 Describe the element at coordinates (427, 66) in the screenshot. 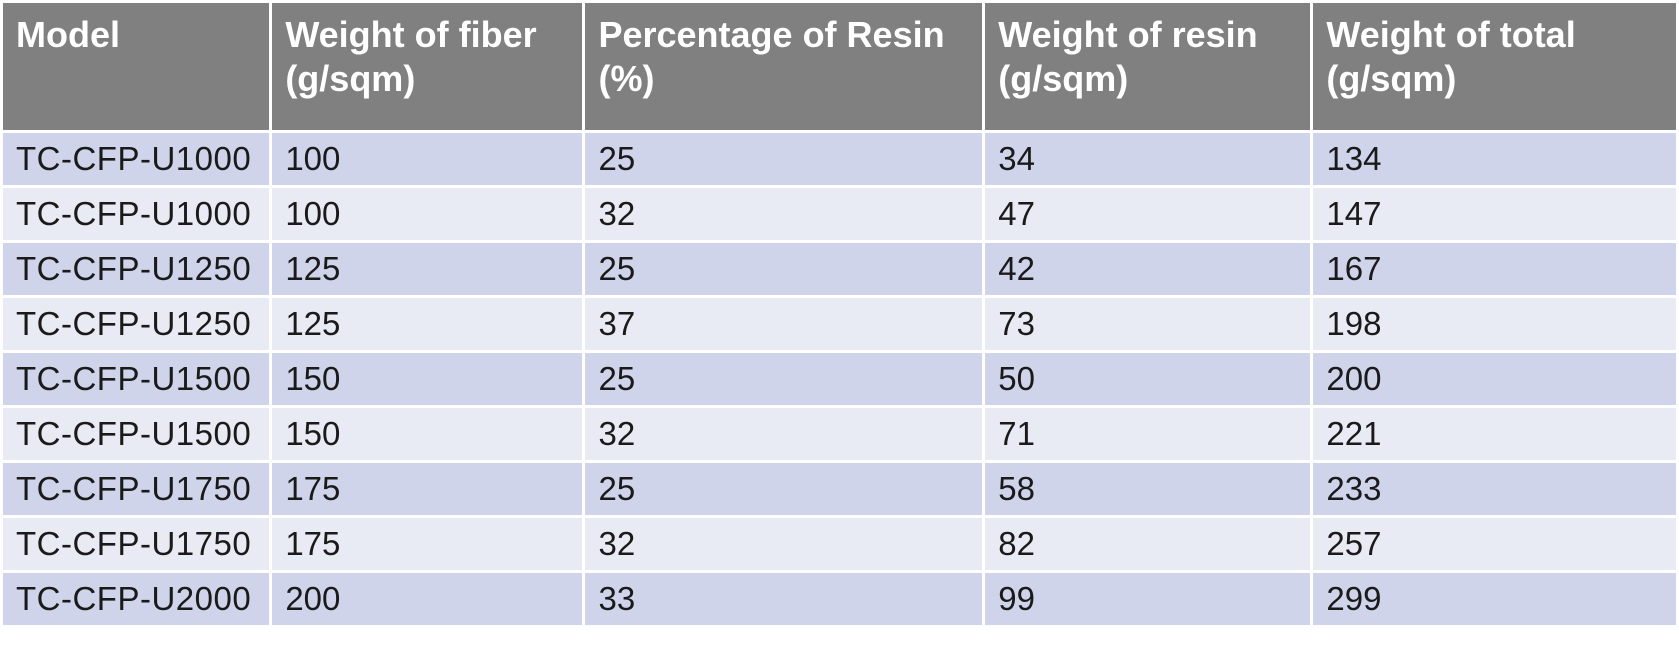

I see `header-weight-of-fiber: Weight of fiber (g/sqm)` at that location.